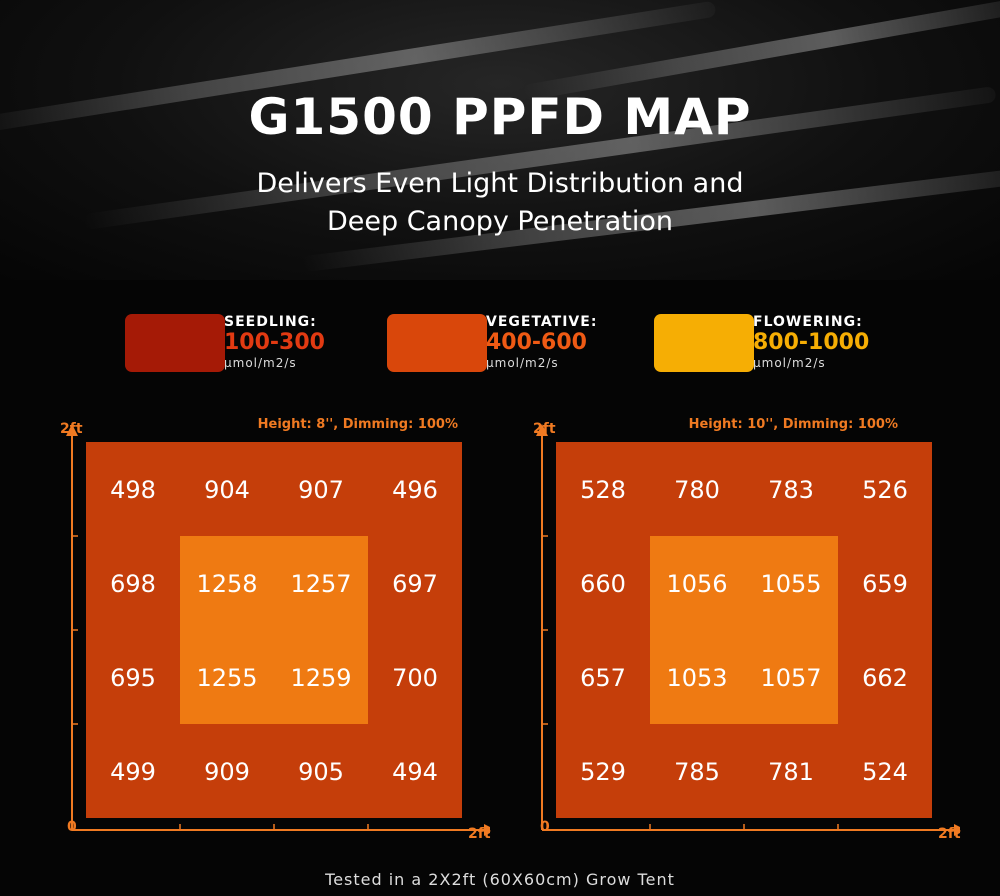 The height and width of the screenshot is (896, 1000). Describe the element at coordinates (542, 322) in the screenshot. I see `legend-name-vegetative: VEGETATIVE:` at that location.